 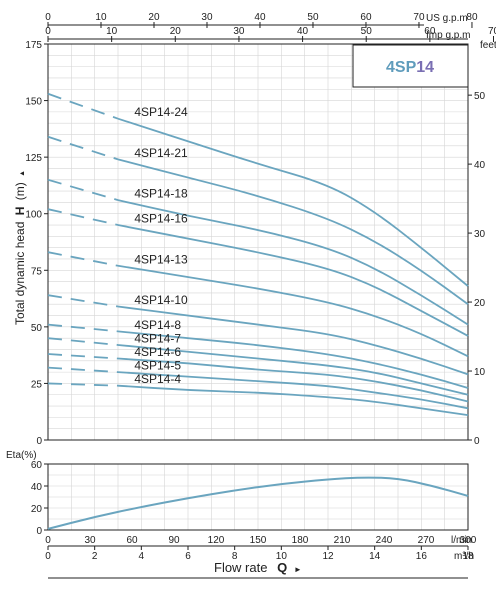 What do you see at coordinates (161, 300) in the screenshot?
I see `head-curve-label: 4SP14-10` at bounding box center [161, 300].